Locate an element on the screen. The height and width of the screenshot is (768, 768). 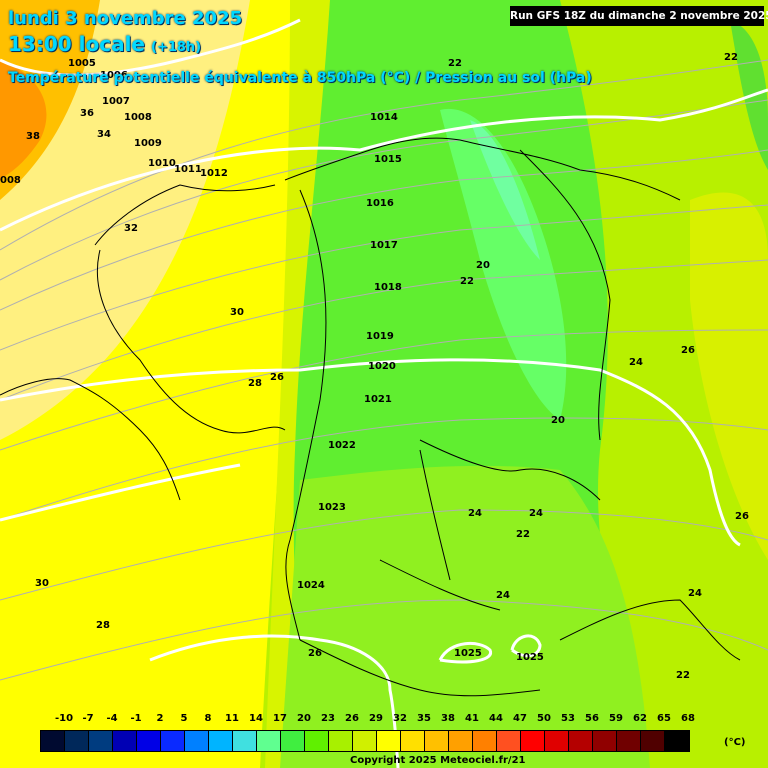
legend-tick-label: 41 is located at coordinates (472, 718).